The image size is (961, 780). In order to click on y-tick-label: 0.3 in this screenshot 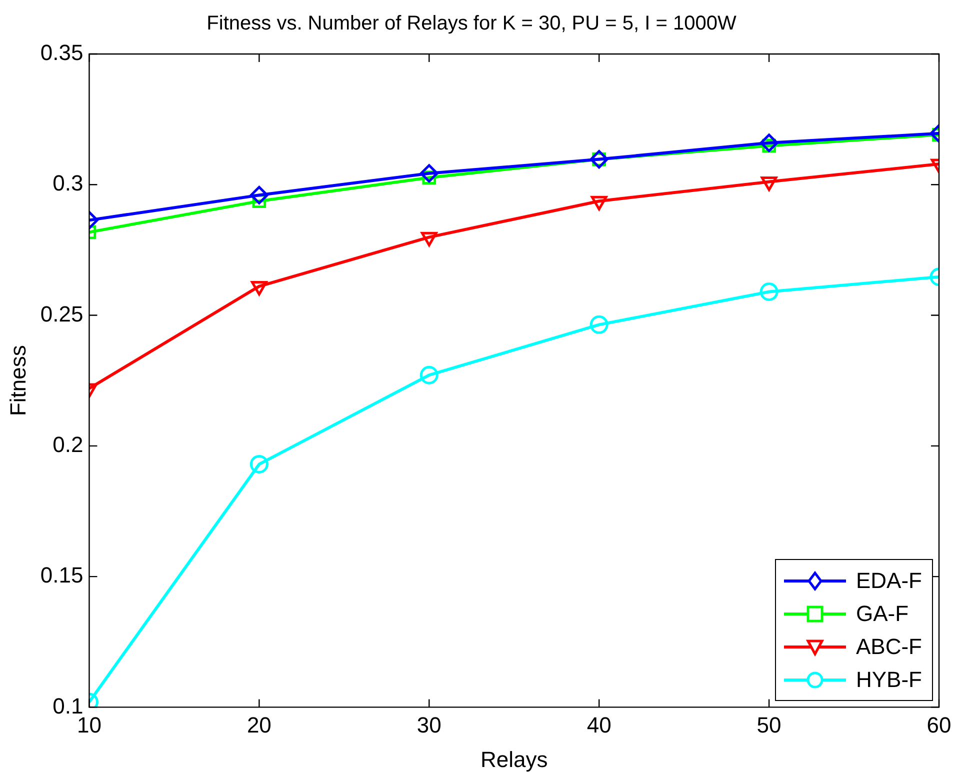, I will do `click(68, 183)`.